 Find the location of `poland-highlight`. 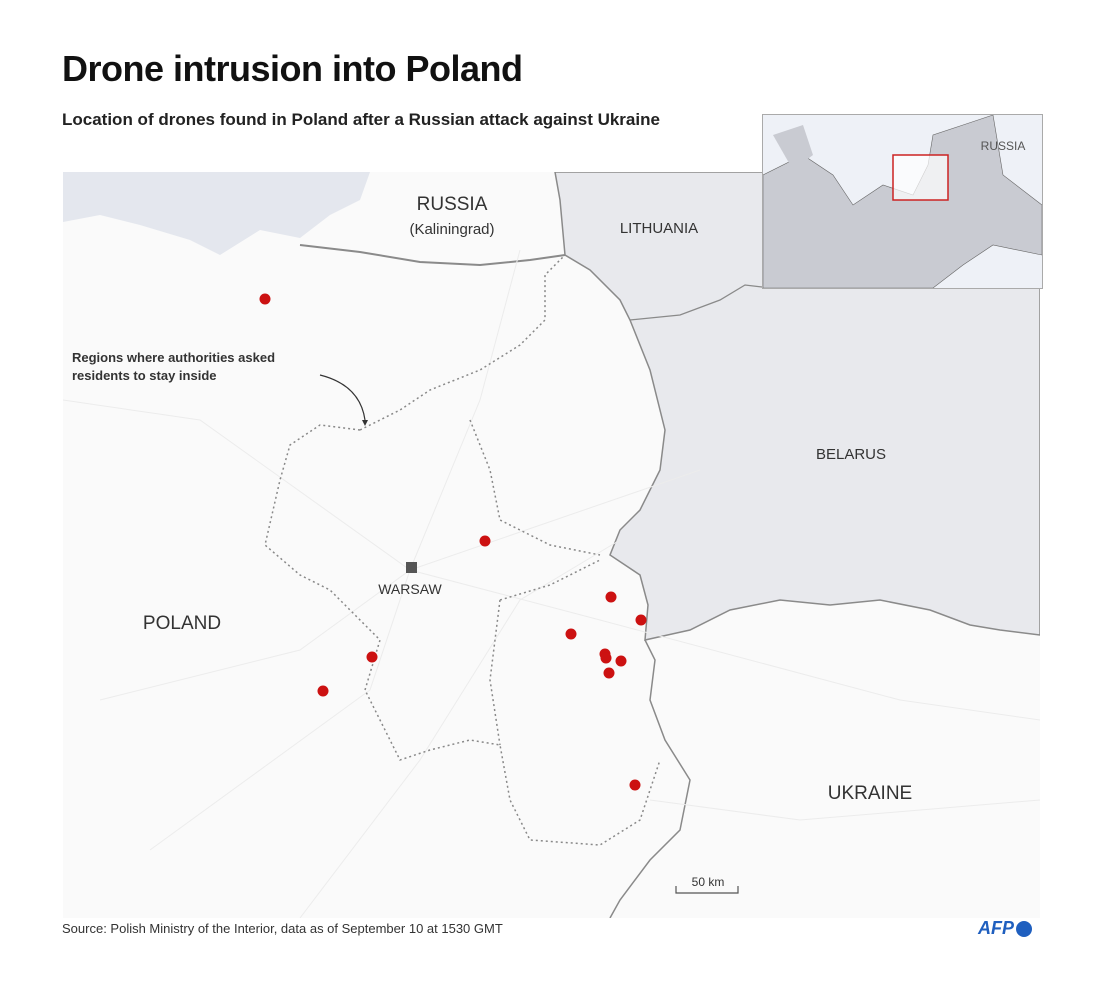

poland-highlight is located at coordinates (920, 177).